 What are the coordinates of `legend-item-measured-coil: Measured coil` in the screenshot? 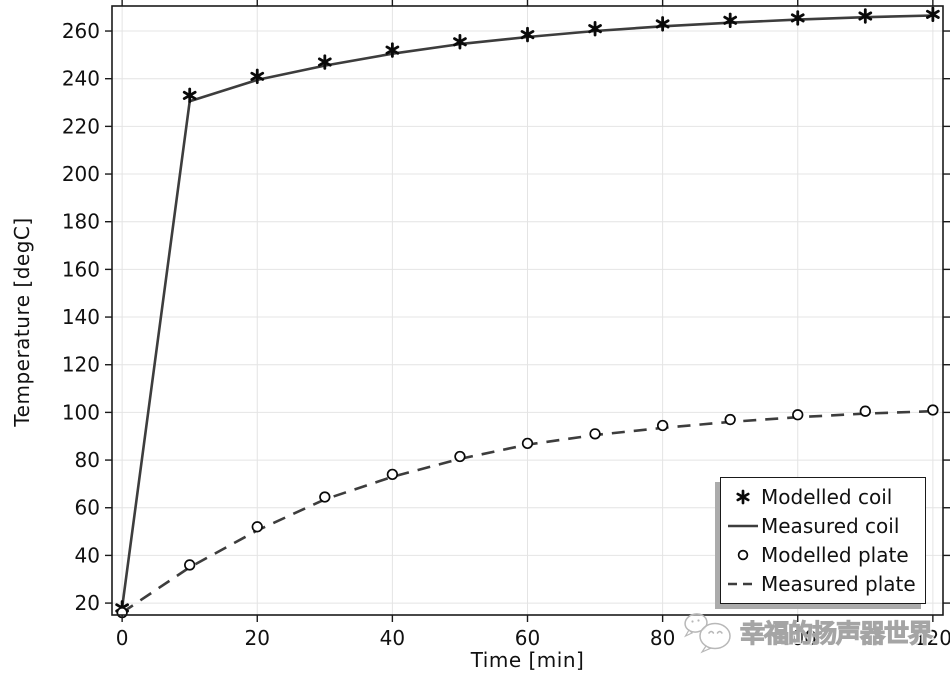 It's located at (822, 526).